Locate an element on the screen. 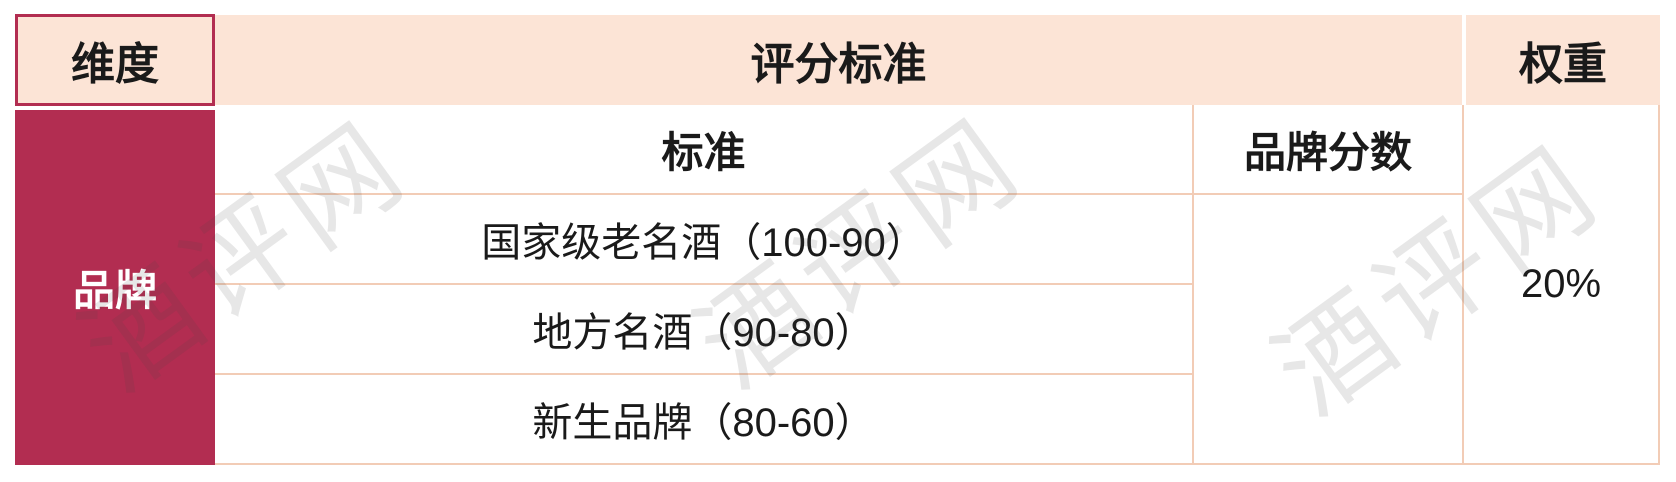  dimension-cell-brand: 品牌 is located at coordinates (115, 287).